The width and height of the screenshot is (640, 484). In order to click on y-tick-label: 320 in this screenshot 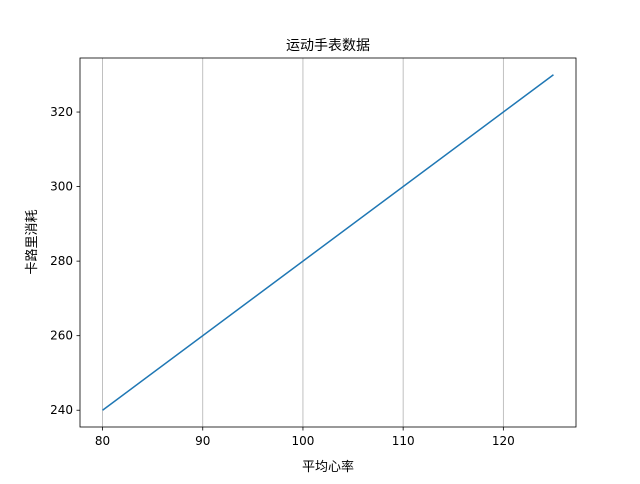, I will do `click(61, 112)`.